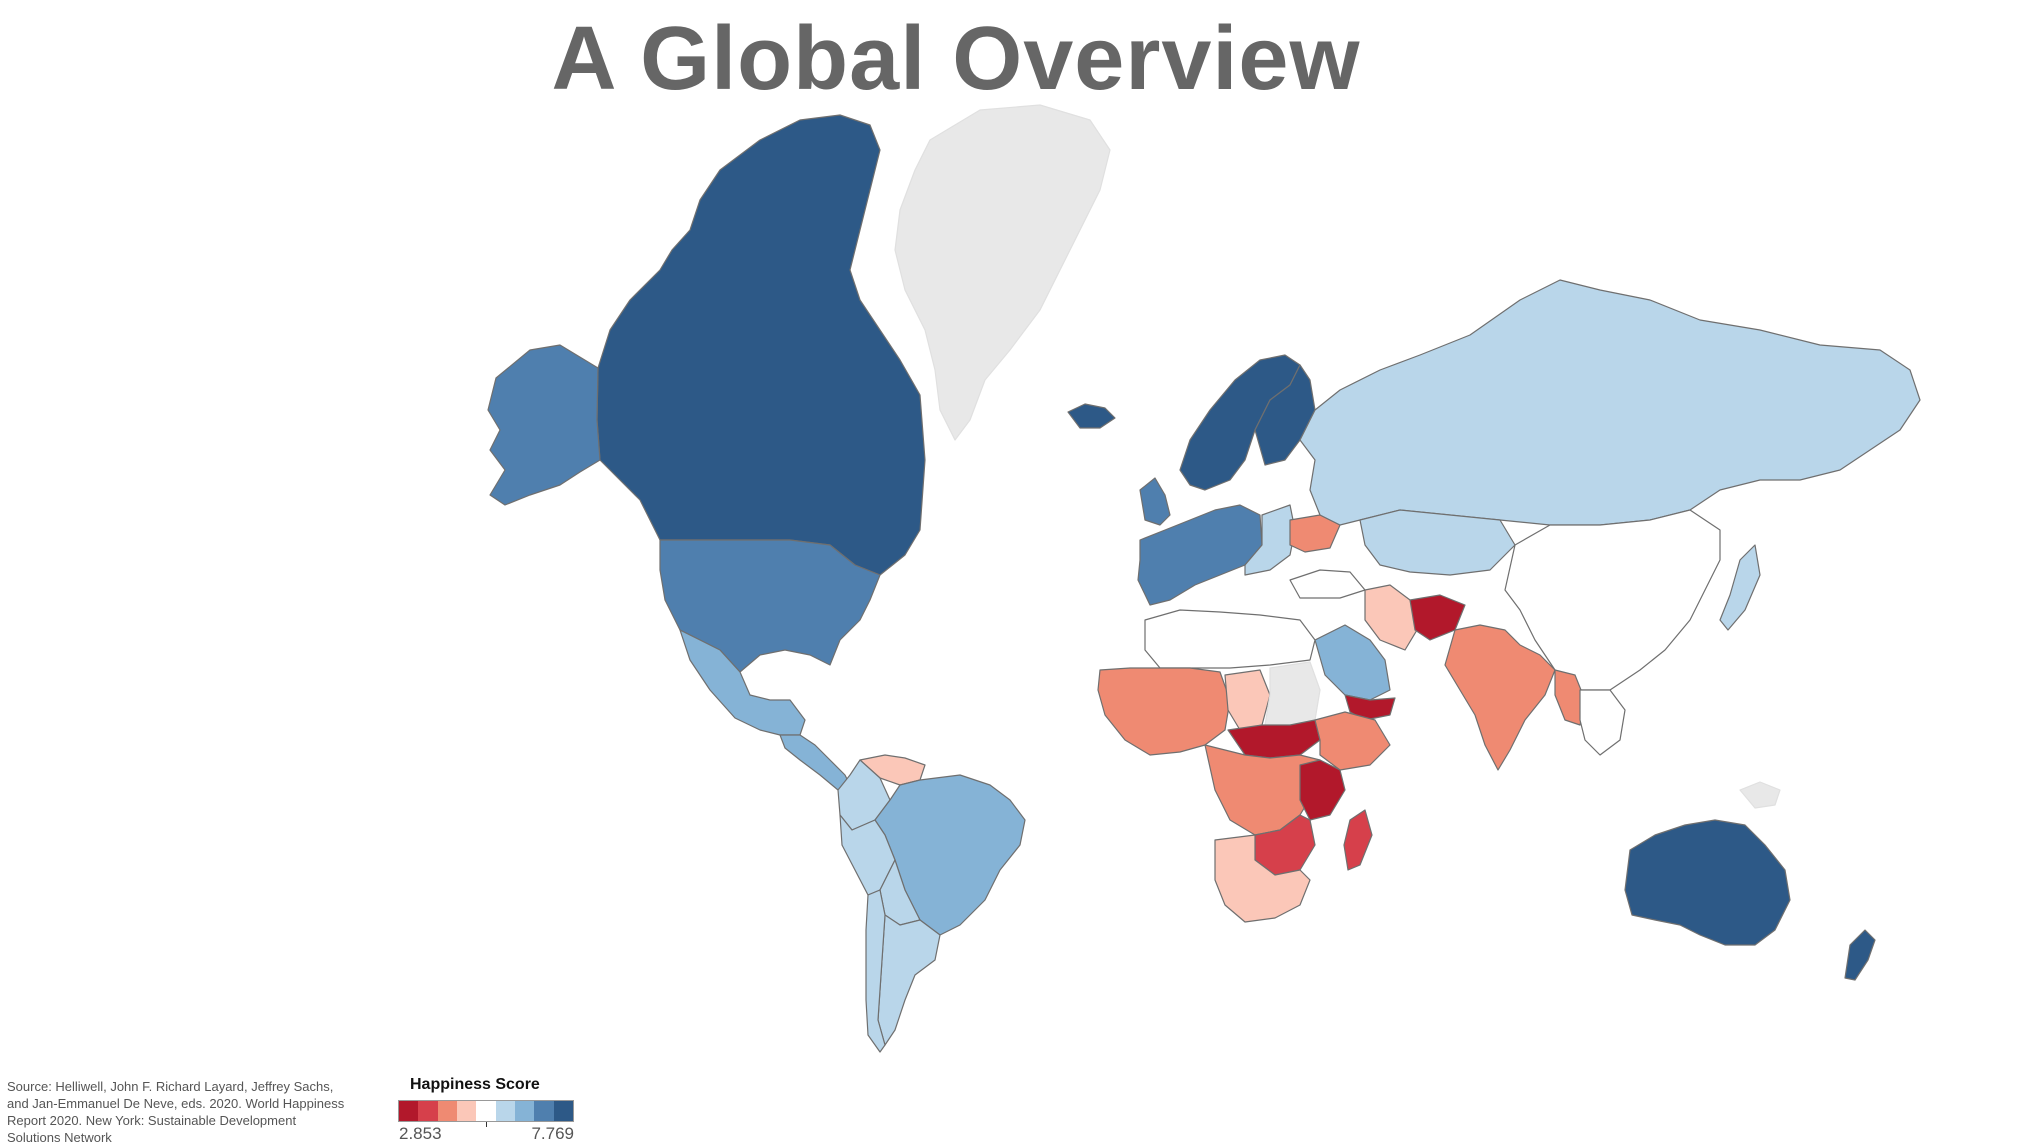 Image resolution: width=2032 pixels, height=1146 pixels. Describe the element at coordinates (486, 1124) in the screenshot. I see `legend-midpoint-tick` at that location.